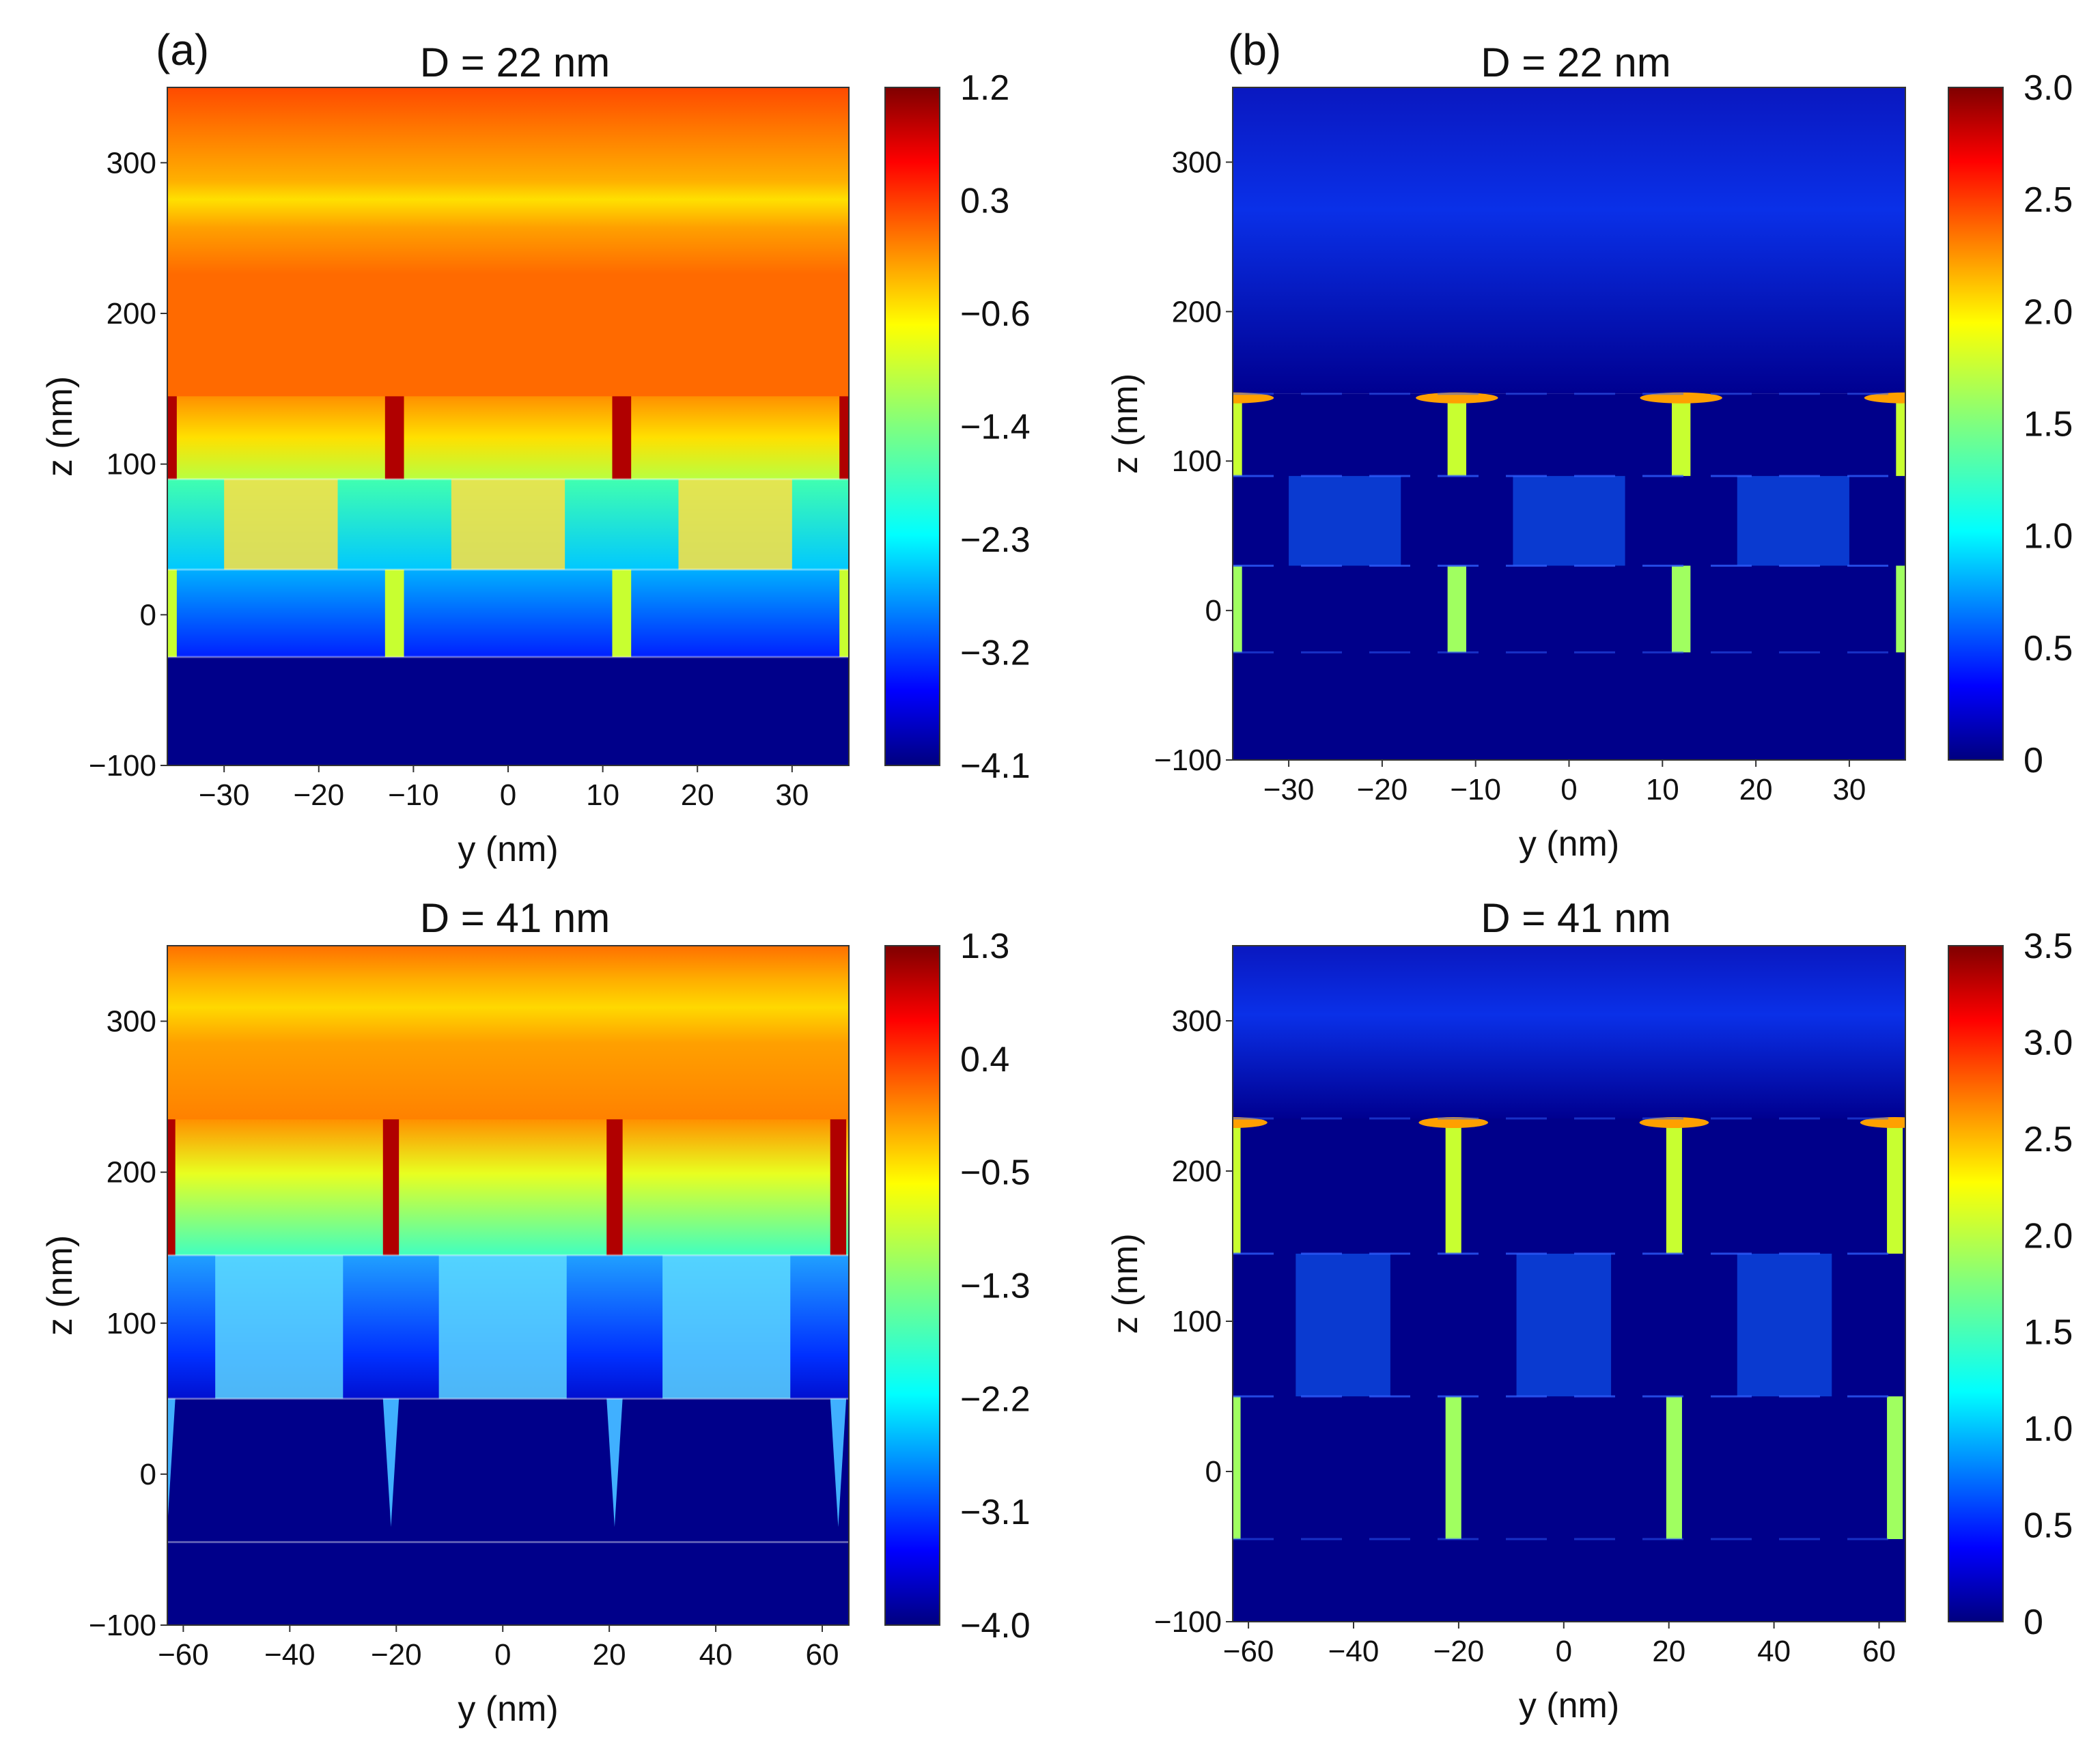 This screenshot has width=2100, height=1761. I want to click on field-upper-region, so click(508, 1034).